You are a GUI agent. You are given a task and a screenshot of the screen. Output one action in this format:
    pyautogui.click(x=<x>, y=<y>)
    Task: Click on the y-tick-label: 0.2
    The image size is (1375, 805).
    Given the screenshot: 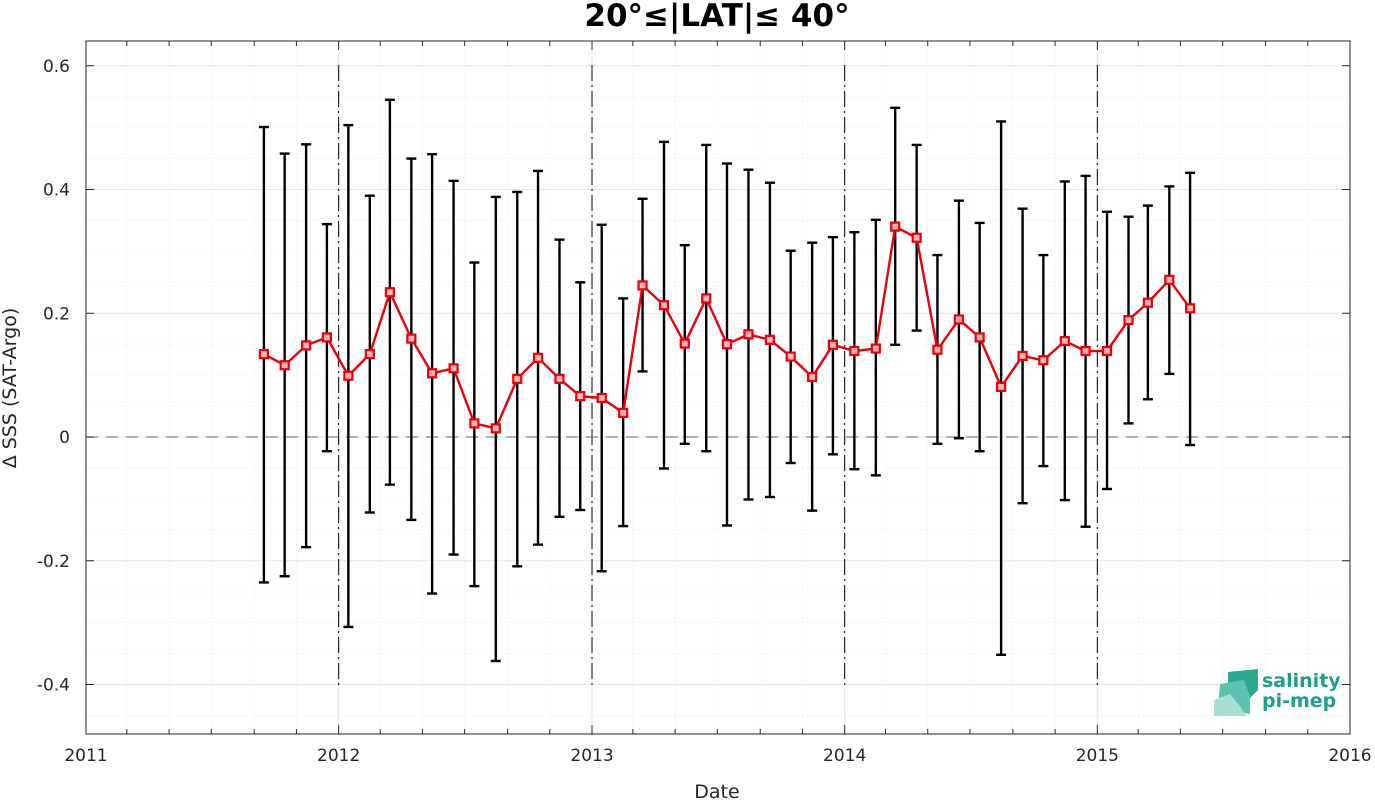 What is the action you would take?
    pyautogui.click(x=56, y=314)
    